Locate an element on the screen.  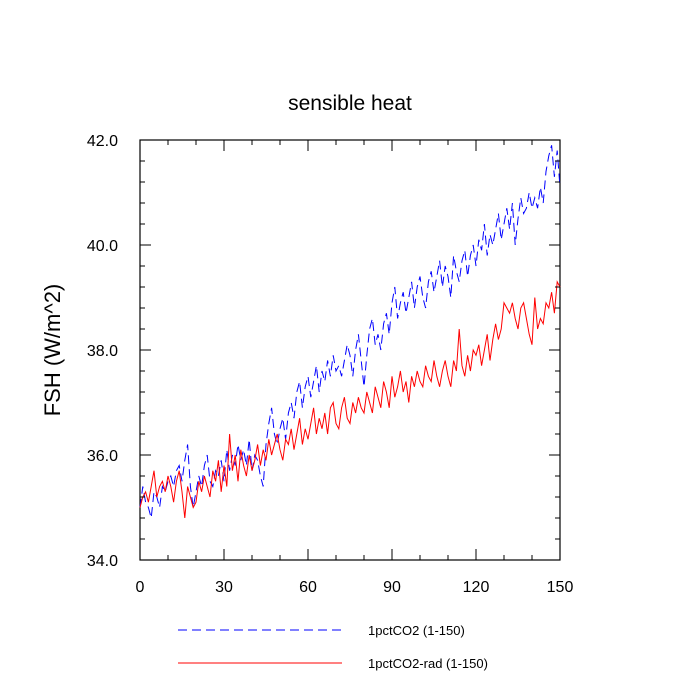
y-tick-label: 42.0 is located at coordinates (102, 141).